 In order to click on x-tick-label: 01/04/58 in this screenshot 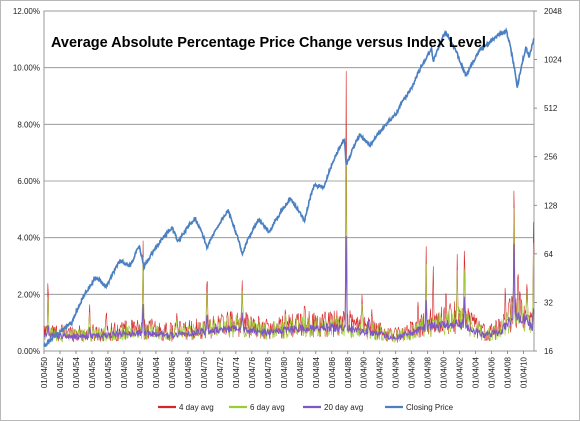, I will do `click(108, 372)`.